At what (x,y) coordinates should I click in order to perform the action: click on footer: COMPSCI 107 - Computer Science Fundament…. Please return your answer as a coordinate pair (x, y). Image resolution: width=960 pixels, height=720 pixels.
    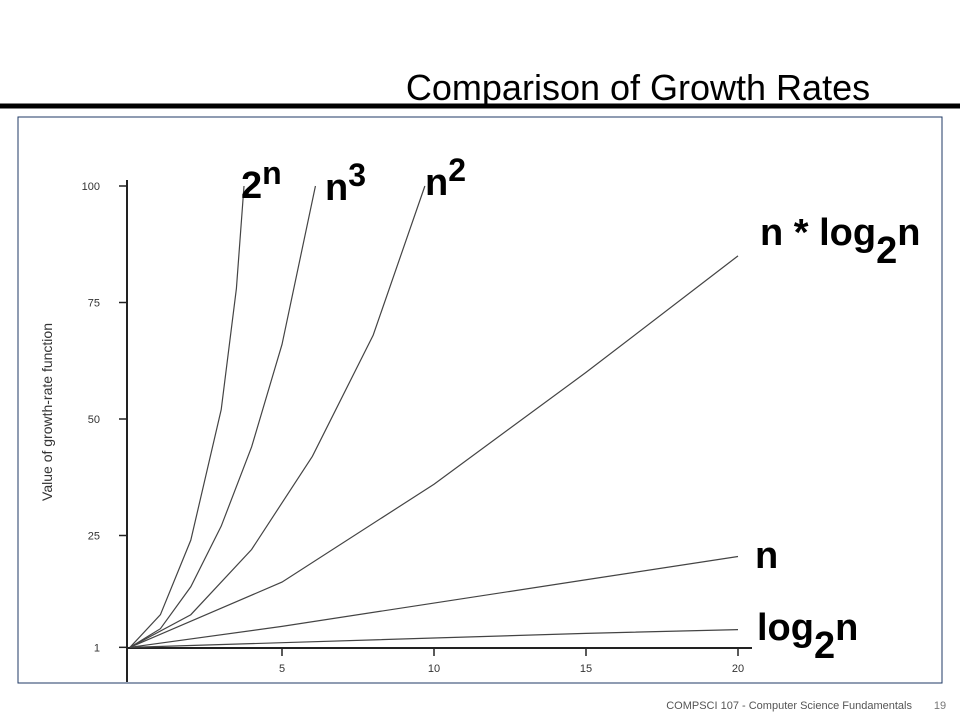
    Looking at the image, I should click on (789, 706).